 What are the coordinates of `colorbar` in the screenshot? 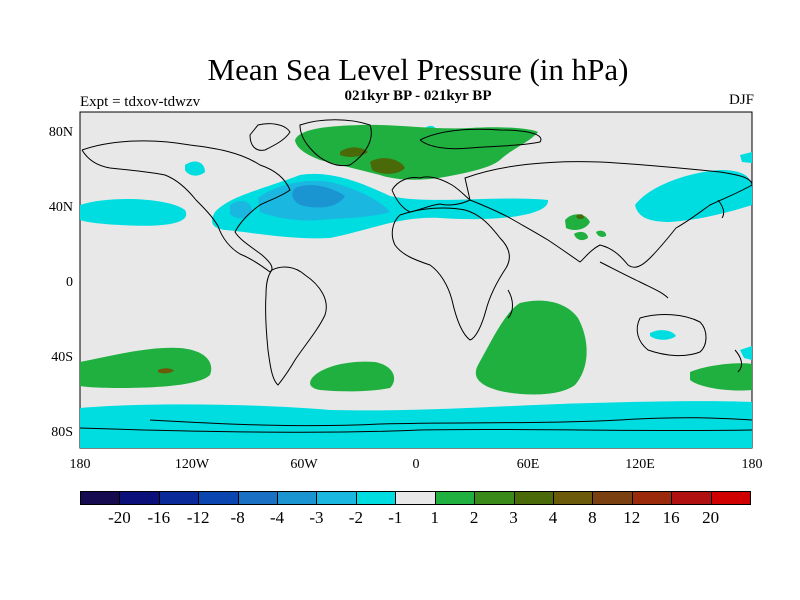 It's located at (415, 499).